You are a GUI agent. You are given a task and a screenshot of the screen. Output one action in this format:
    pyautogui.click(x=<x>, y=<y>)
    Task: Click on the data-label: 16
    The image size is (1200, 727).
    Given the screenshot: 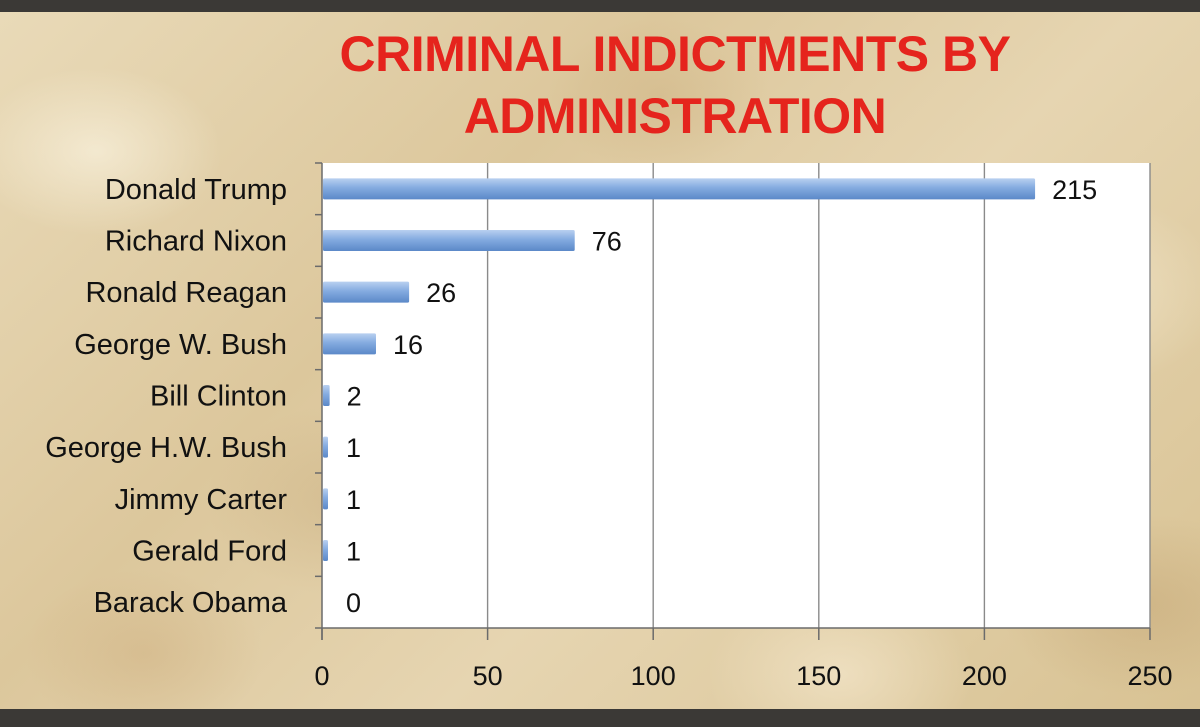 What is the action you would take?
    pyautogui.click(x=408, y=345)
    